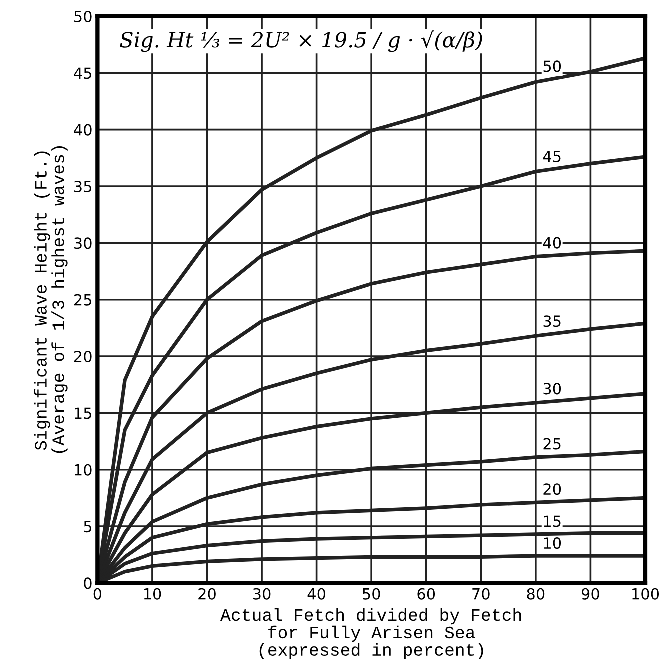 The height and width of the screenshot is (659, 660). I want to click on annotation: Sig. Ht ⅓ = 2U² × 19.5 / g · √(α/β), so click(301, 41).